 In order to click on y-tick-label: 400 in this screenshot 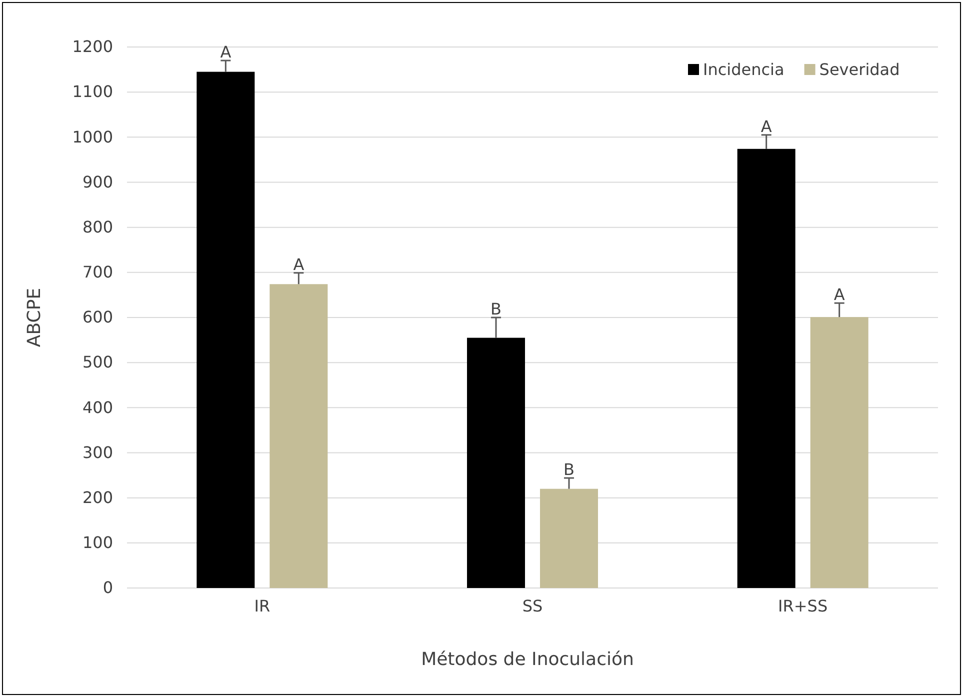, I will do `click(97, 407)`.